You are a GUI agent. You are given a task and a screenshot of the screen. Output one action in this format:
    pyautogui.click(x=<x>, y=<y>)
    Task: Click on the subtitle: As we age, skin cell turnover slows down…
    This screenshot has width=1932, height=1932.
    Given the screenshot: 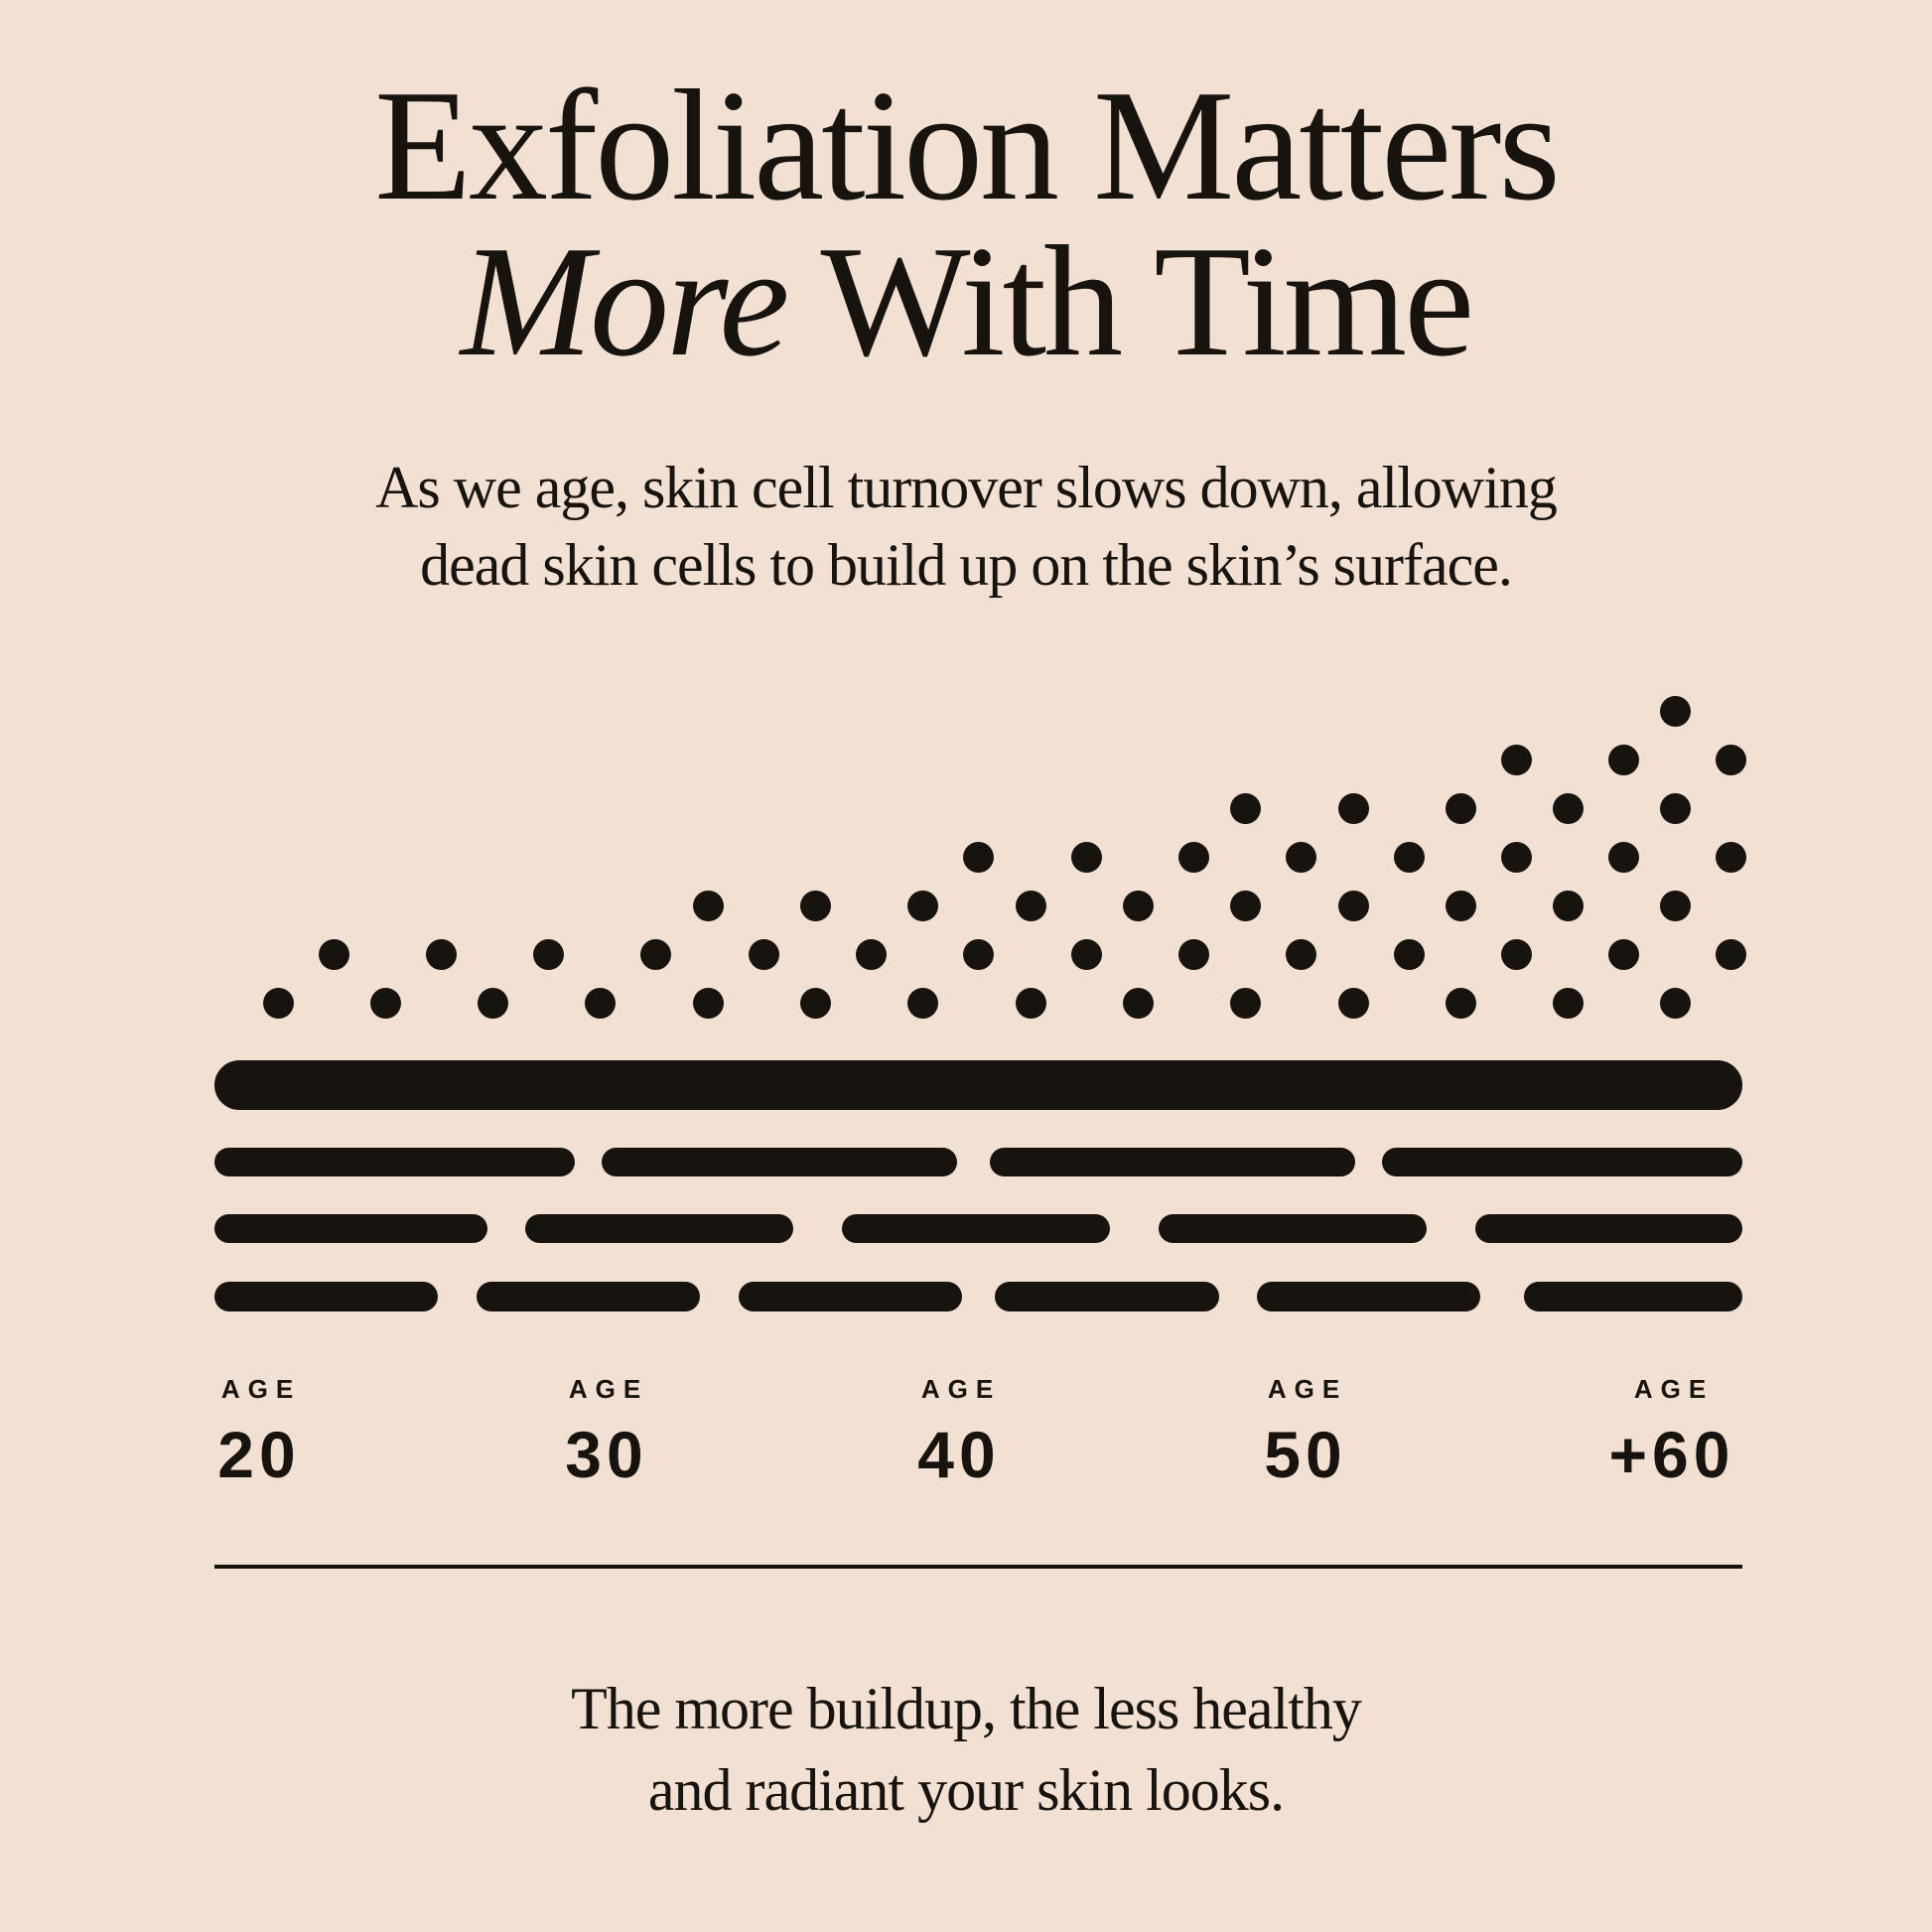 What is the action you would take?
    pyautogui.click(x=966, y=526)
    